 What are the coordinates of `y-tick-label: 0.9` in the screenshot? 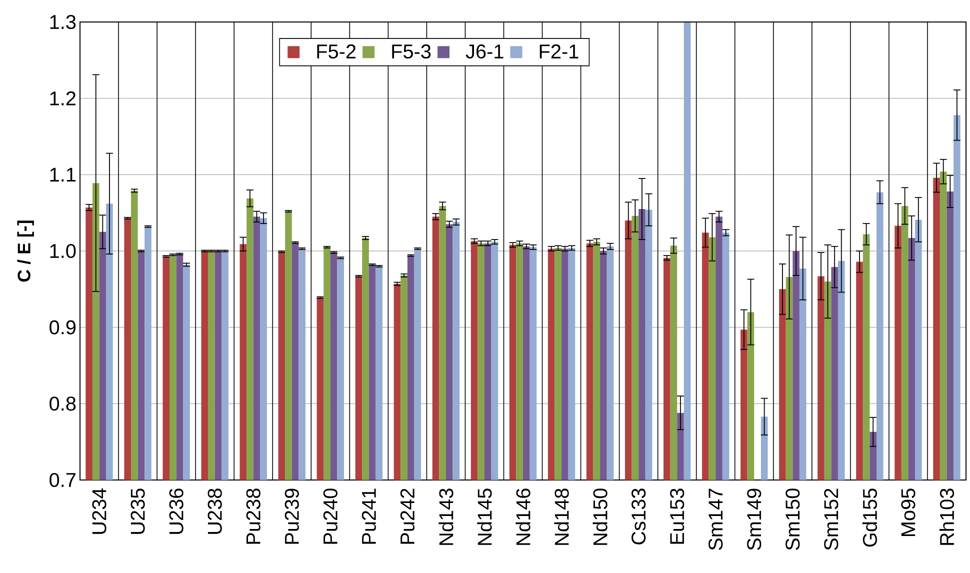 It's located at (63, 327).